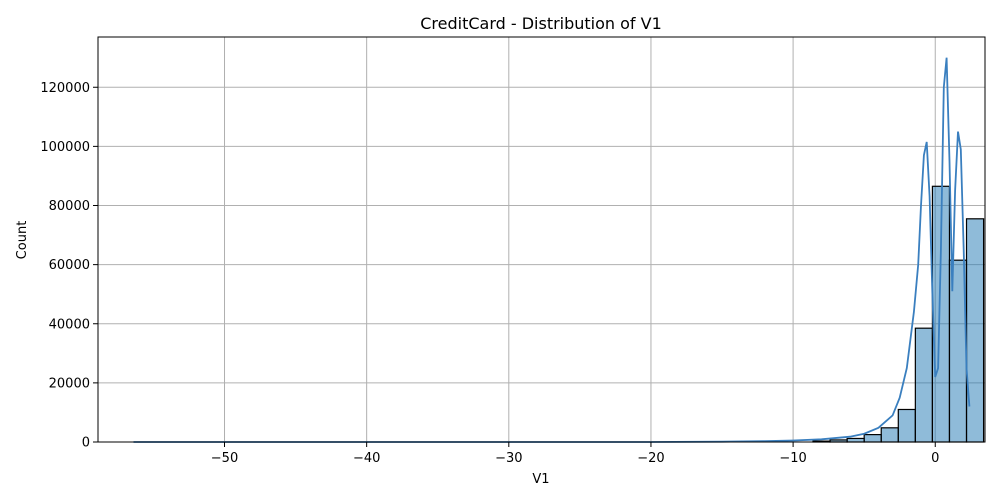 This screenshot has width=1000, height=500. I want to click on y-tick-label: 60000, so click(69, 265).